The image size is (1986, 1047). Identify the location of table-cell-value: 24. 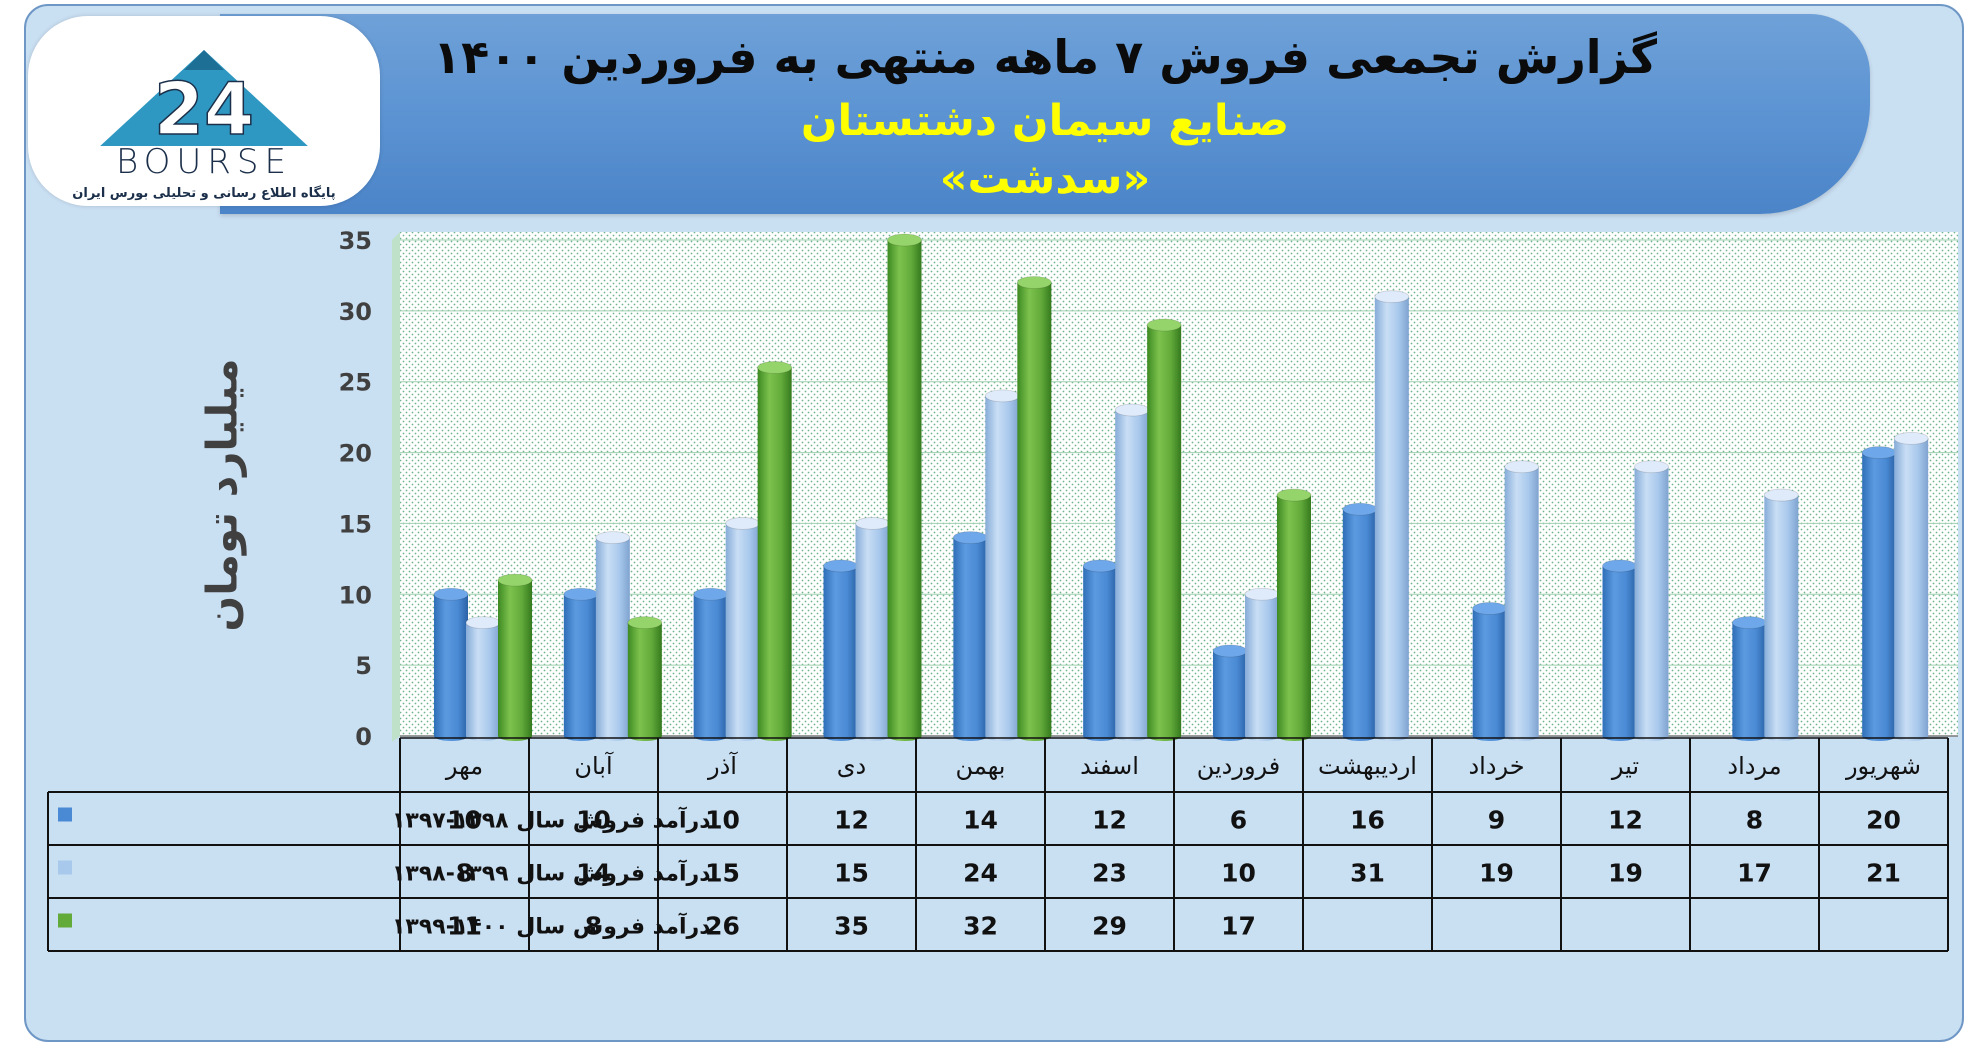
(980, 873).